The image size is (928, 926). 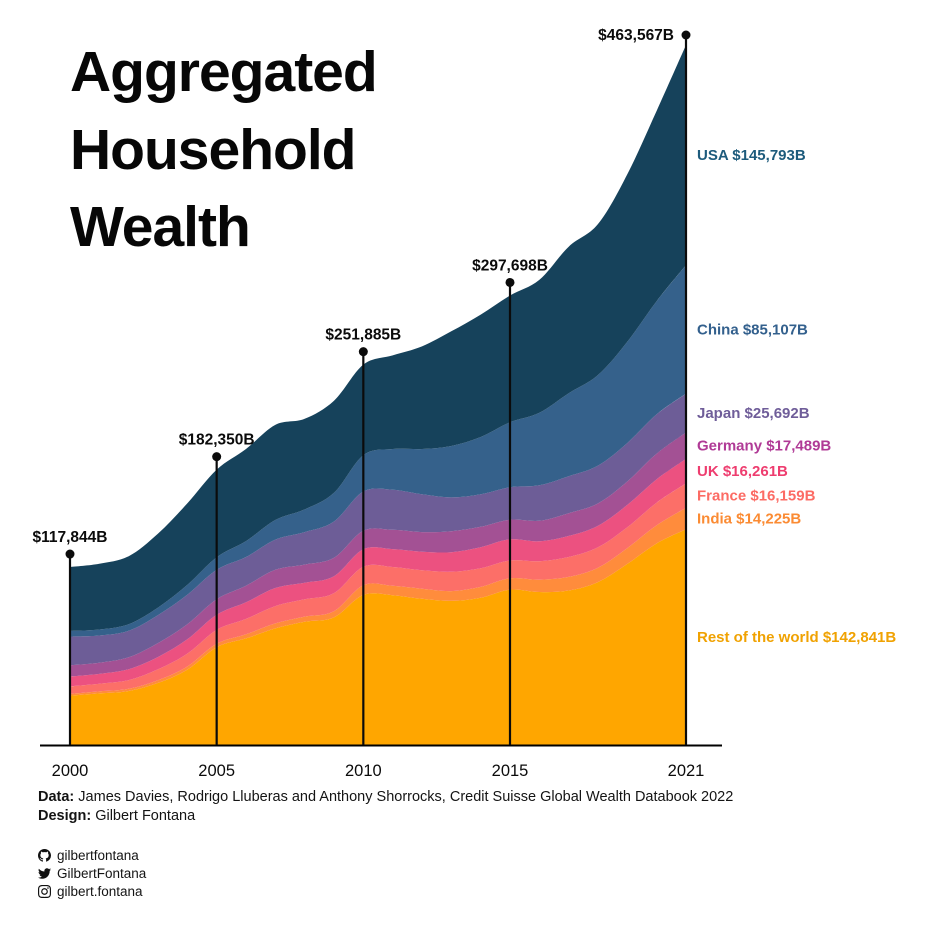 I want to click on x-tick-2021: 2021, so click(x=686, y=771).